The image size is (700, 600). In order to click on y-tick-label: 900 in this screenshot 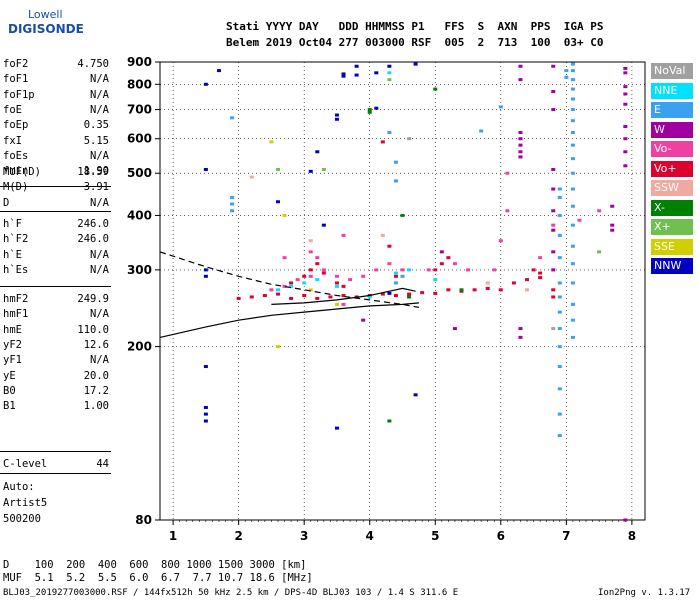, I will do `click(139, 62)`.